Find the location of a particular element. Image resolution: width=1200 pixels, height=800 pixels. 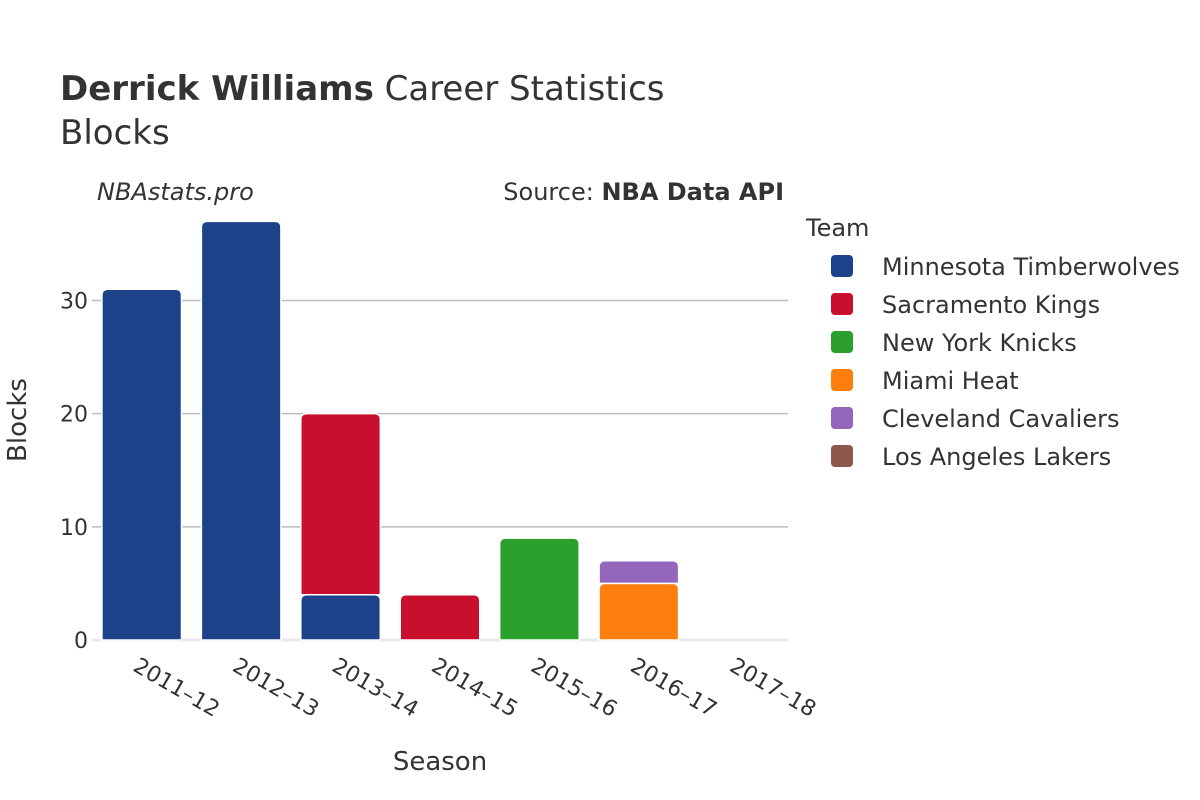

bar-2016–17-miami-heat is located at coordinates (639, 611).